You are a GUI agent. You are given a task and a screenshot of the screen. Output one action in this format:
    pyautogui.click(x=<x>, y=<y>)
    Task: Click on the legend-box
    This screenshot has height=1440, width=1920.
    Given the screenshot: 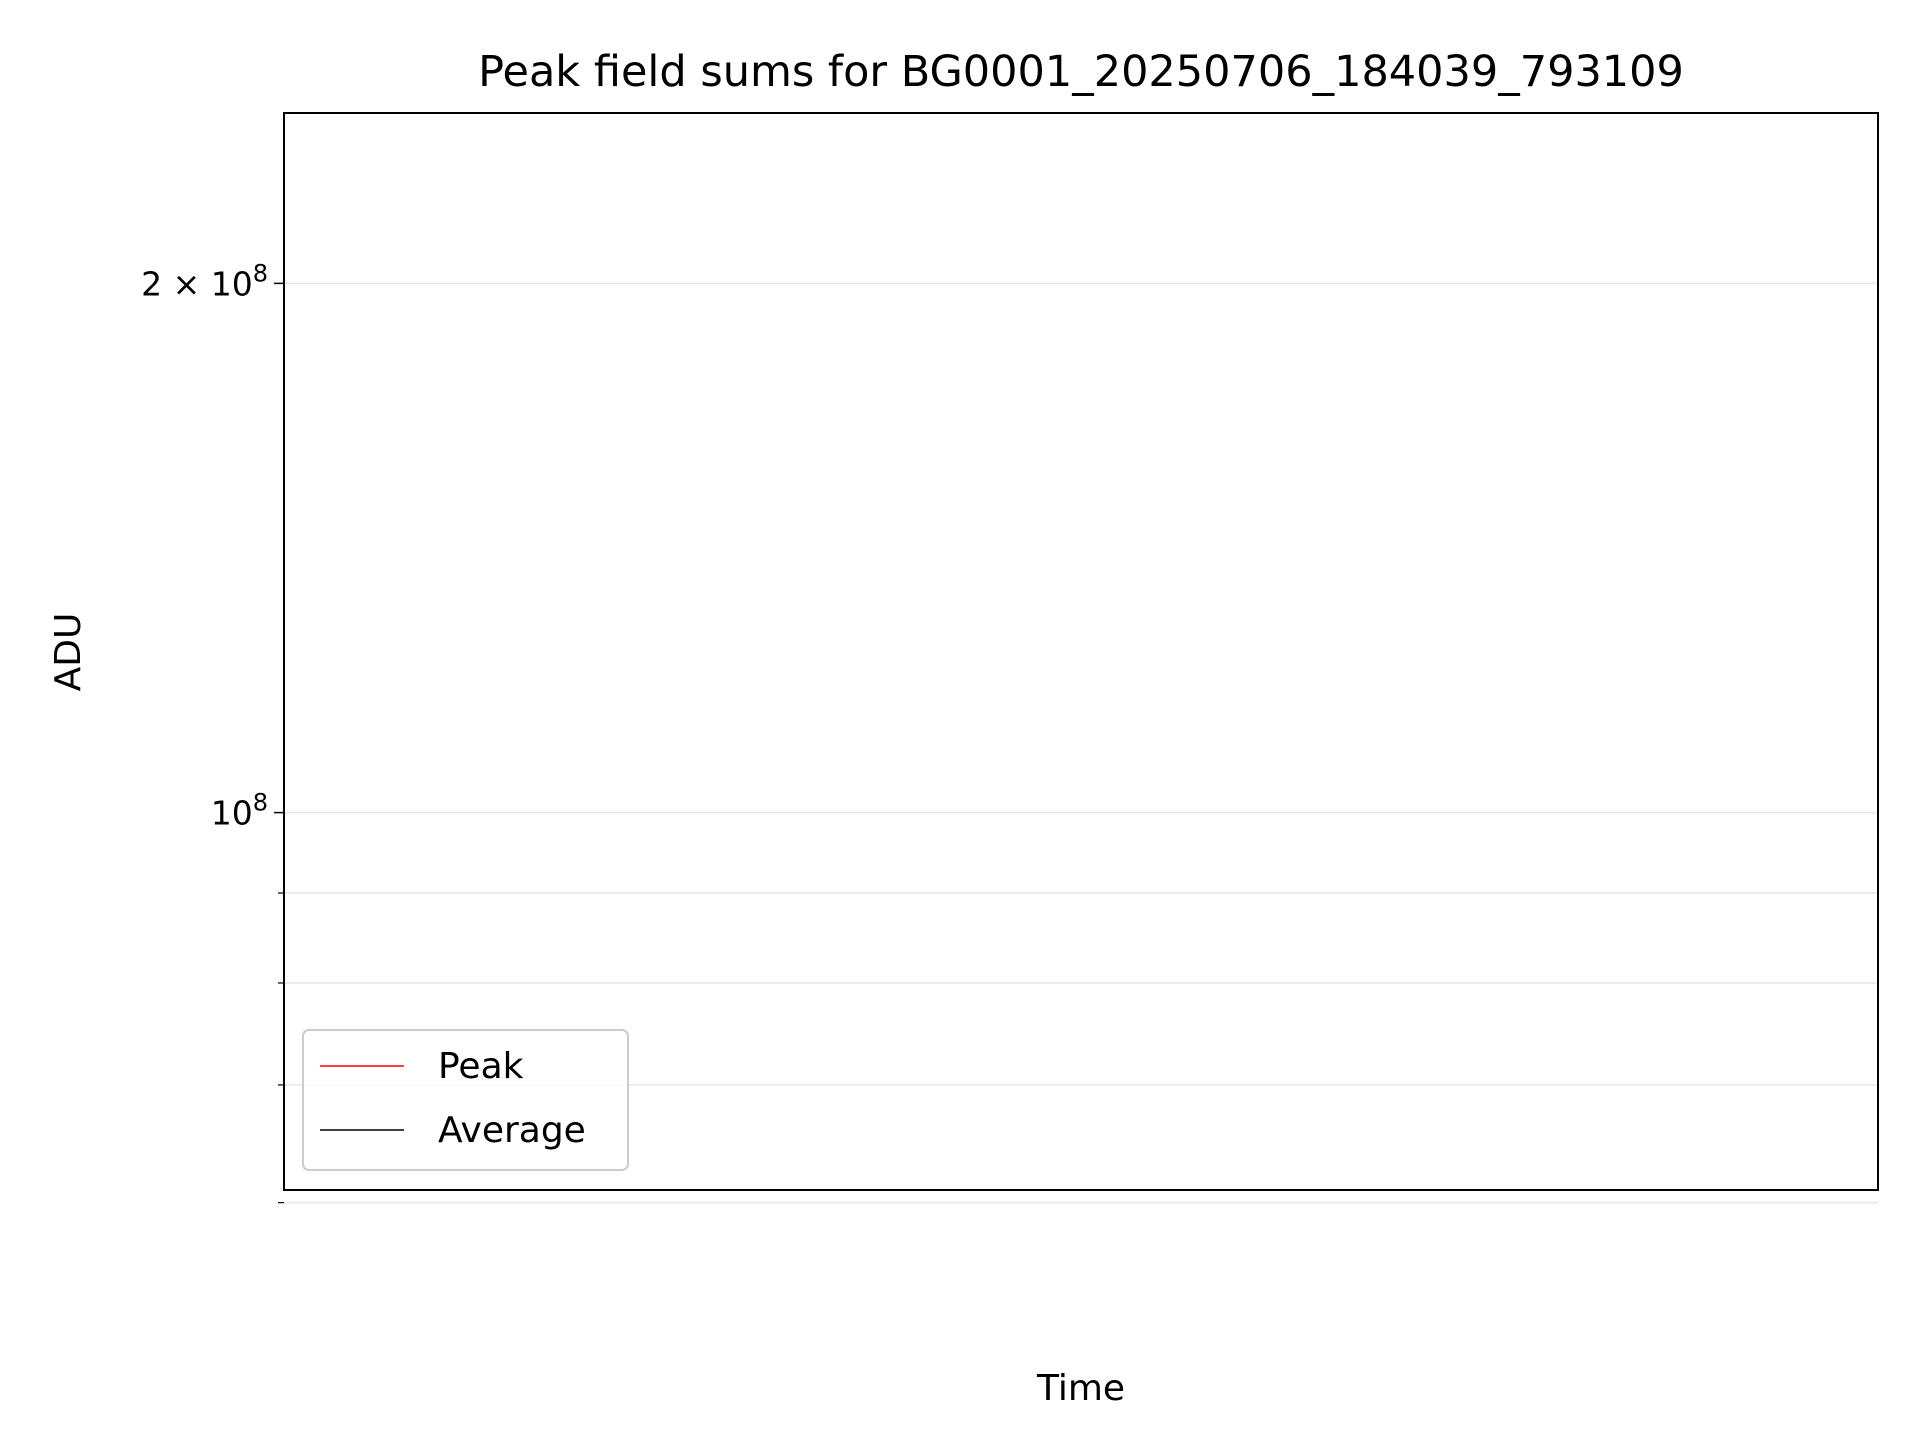 What is the action you would take?
    pyautogui.click(x=465, y=1100)
    